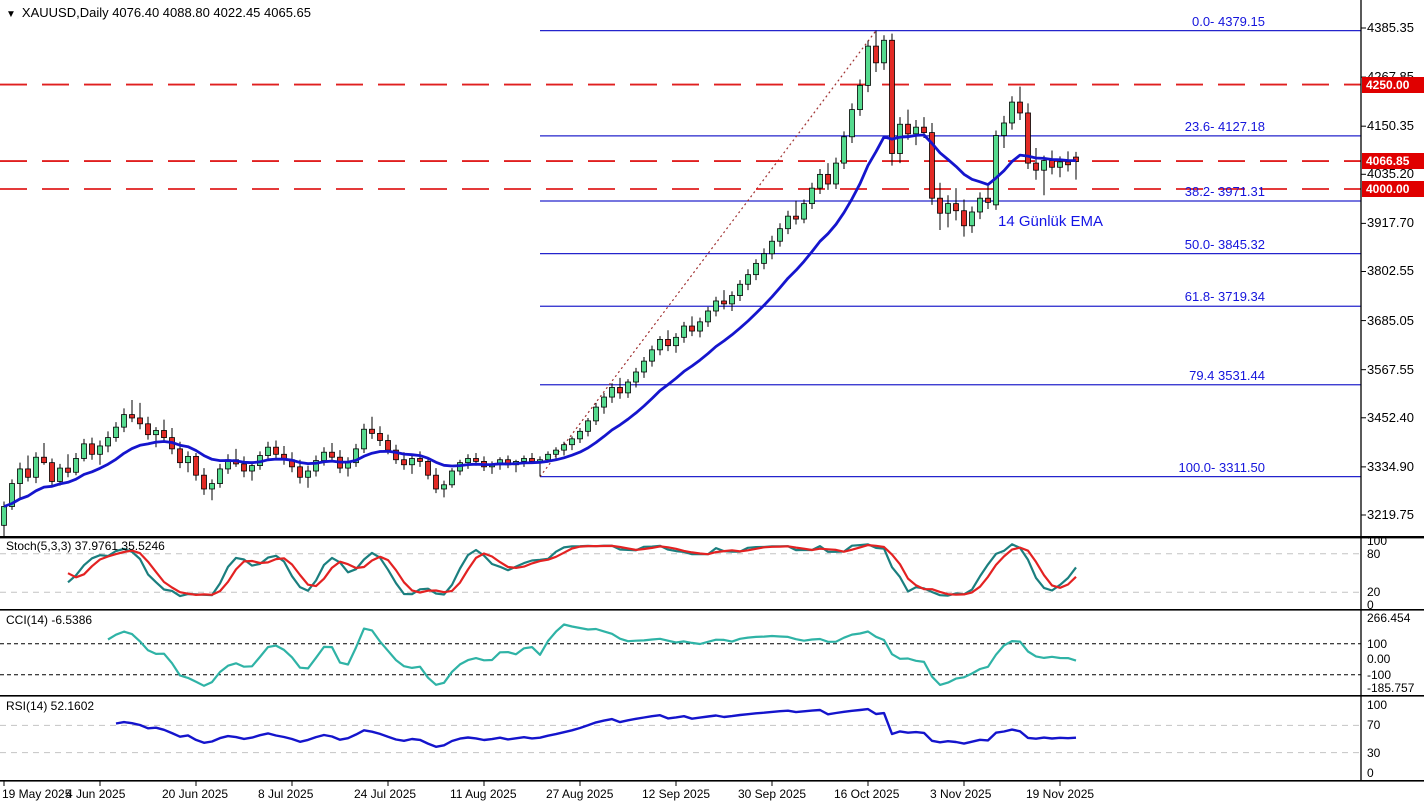  What do you see at coordinates (772, 794) in the screenshot?
I see `date-axis-label: 30 Sep 2025` at bounding box center [772, 794].